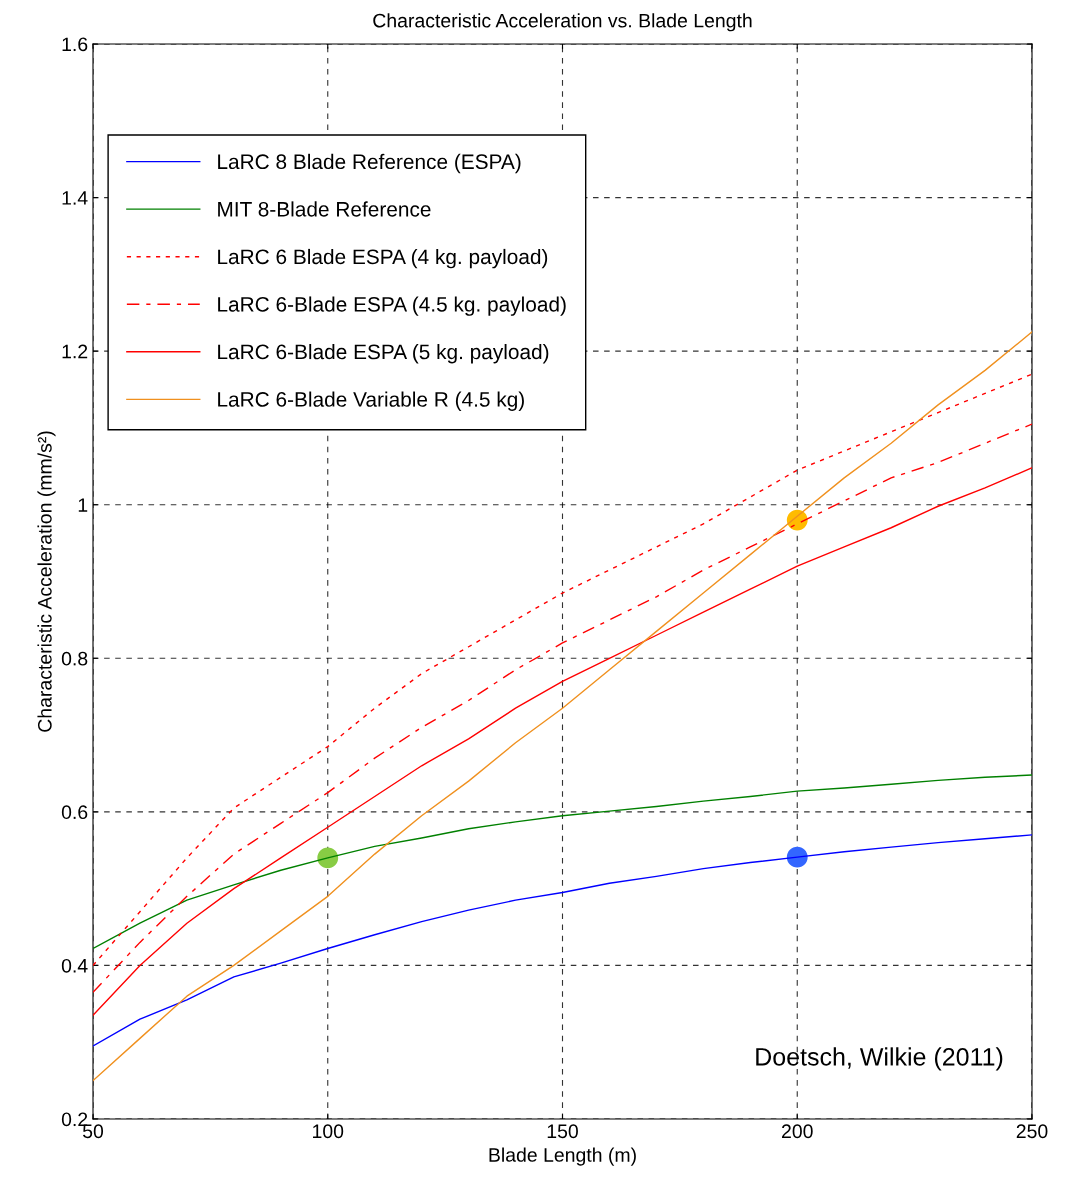 This screenshot has width=1066, height=1177. I want to click on y-axis-title: Characteristic Acceleration (mm/s²), so click(46, 581).